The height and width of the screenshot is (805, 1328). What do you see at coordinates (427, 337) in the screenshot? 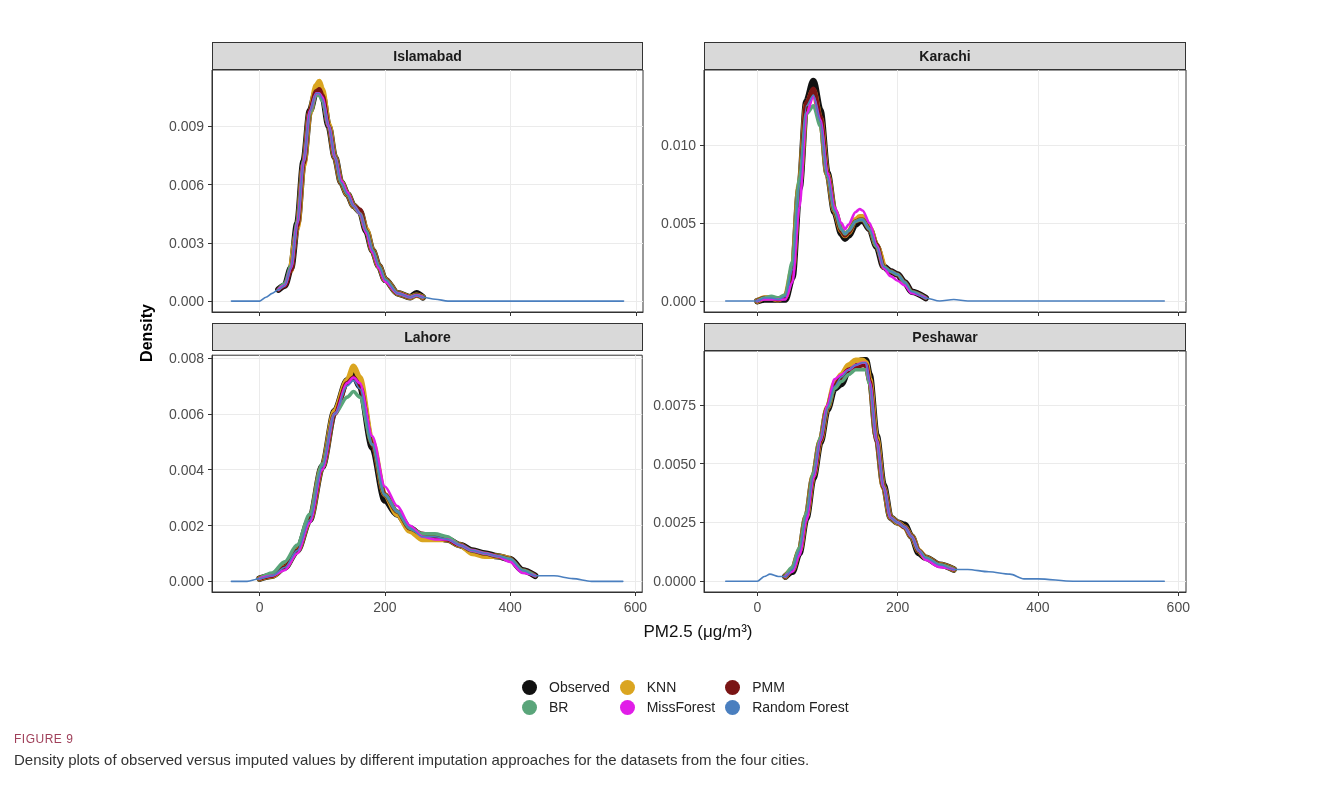
I see `chart-title: Lahore` at bounding box center [427, 337].